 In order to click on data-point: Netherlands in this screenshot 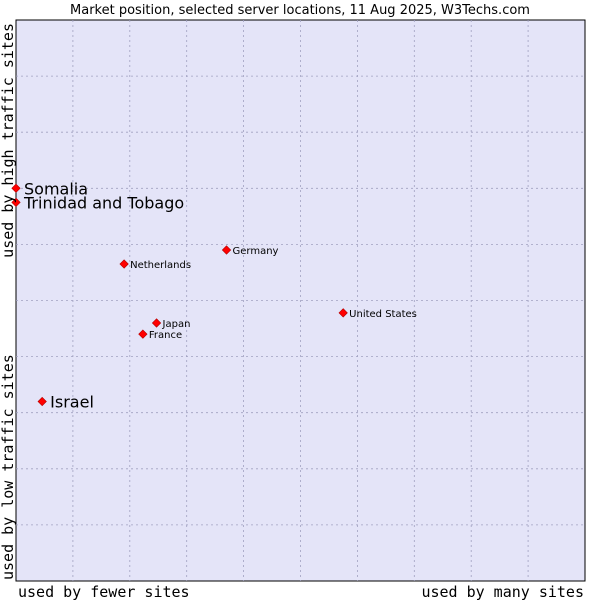, I will do `click(155, 265)`.